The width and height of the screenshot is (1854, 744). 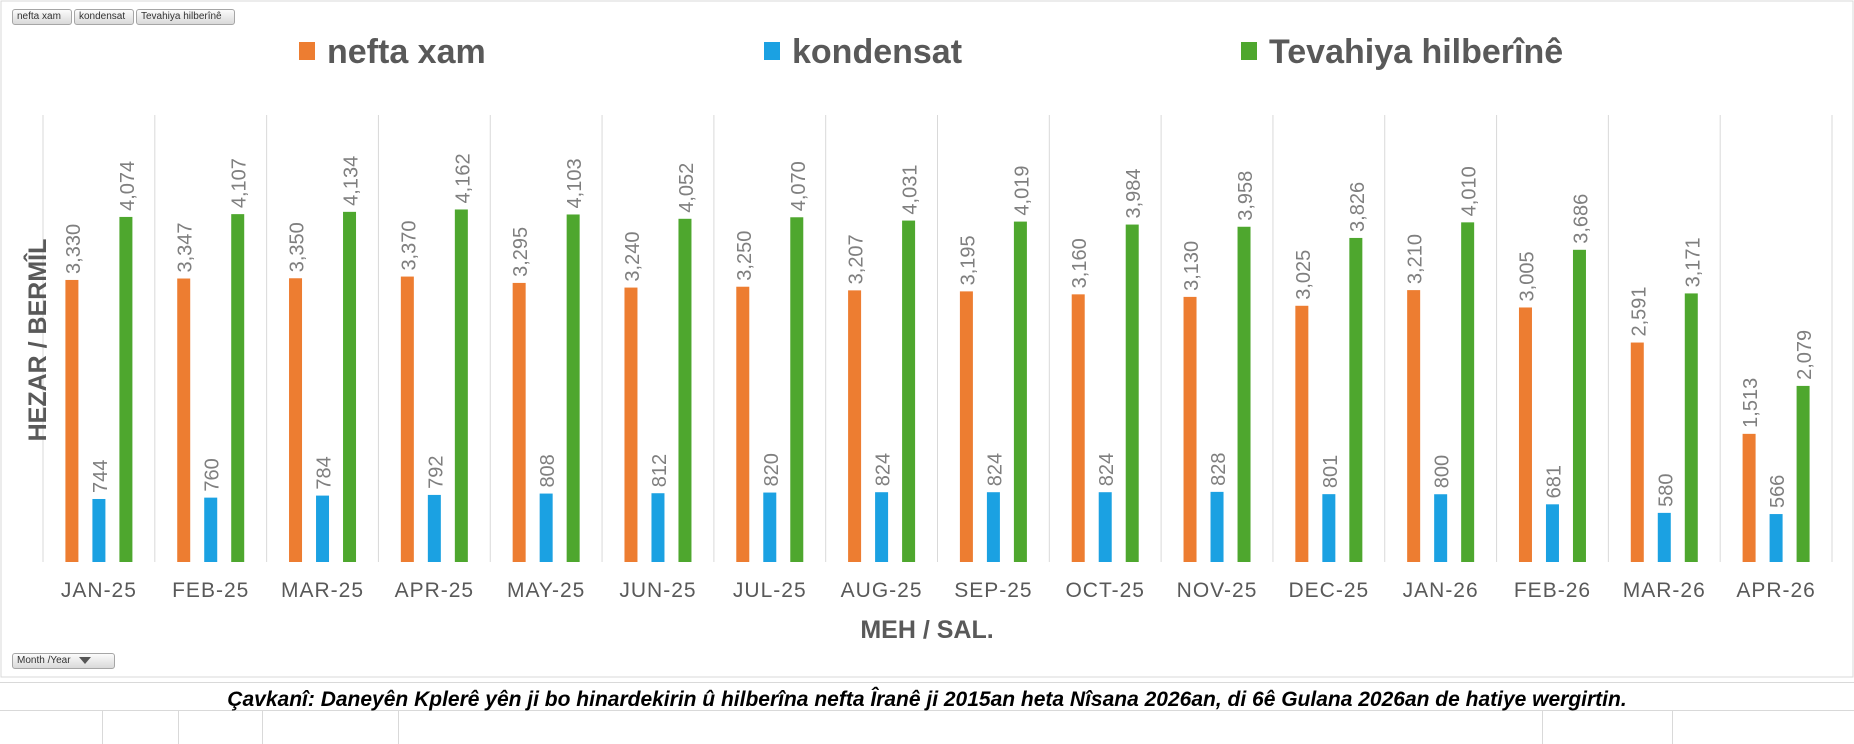 What do you see at coordinates (210, 590) in the screenshot?
I see `x-tick-label: FEB-25` at bounding box center [210, 590].